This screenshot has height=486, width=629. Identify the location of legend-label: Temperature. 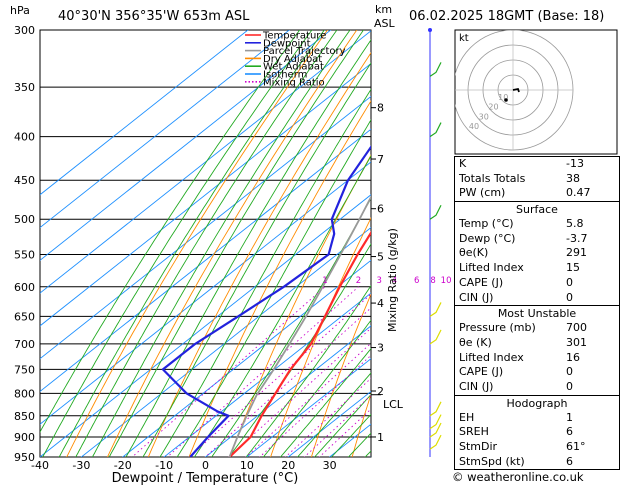
(294, 36).